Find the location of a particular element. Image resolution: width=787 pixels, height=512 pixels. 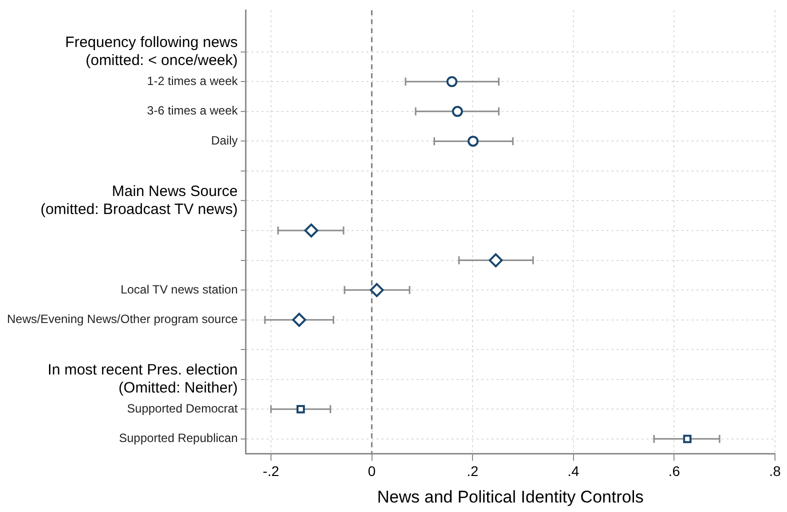

y-tick-label: In most recent Pres. election (Omitted: Neither) is located at coordinates (143, 379).